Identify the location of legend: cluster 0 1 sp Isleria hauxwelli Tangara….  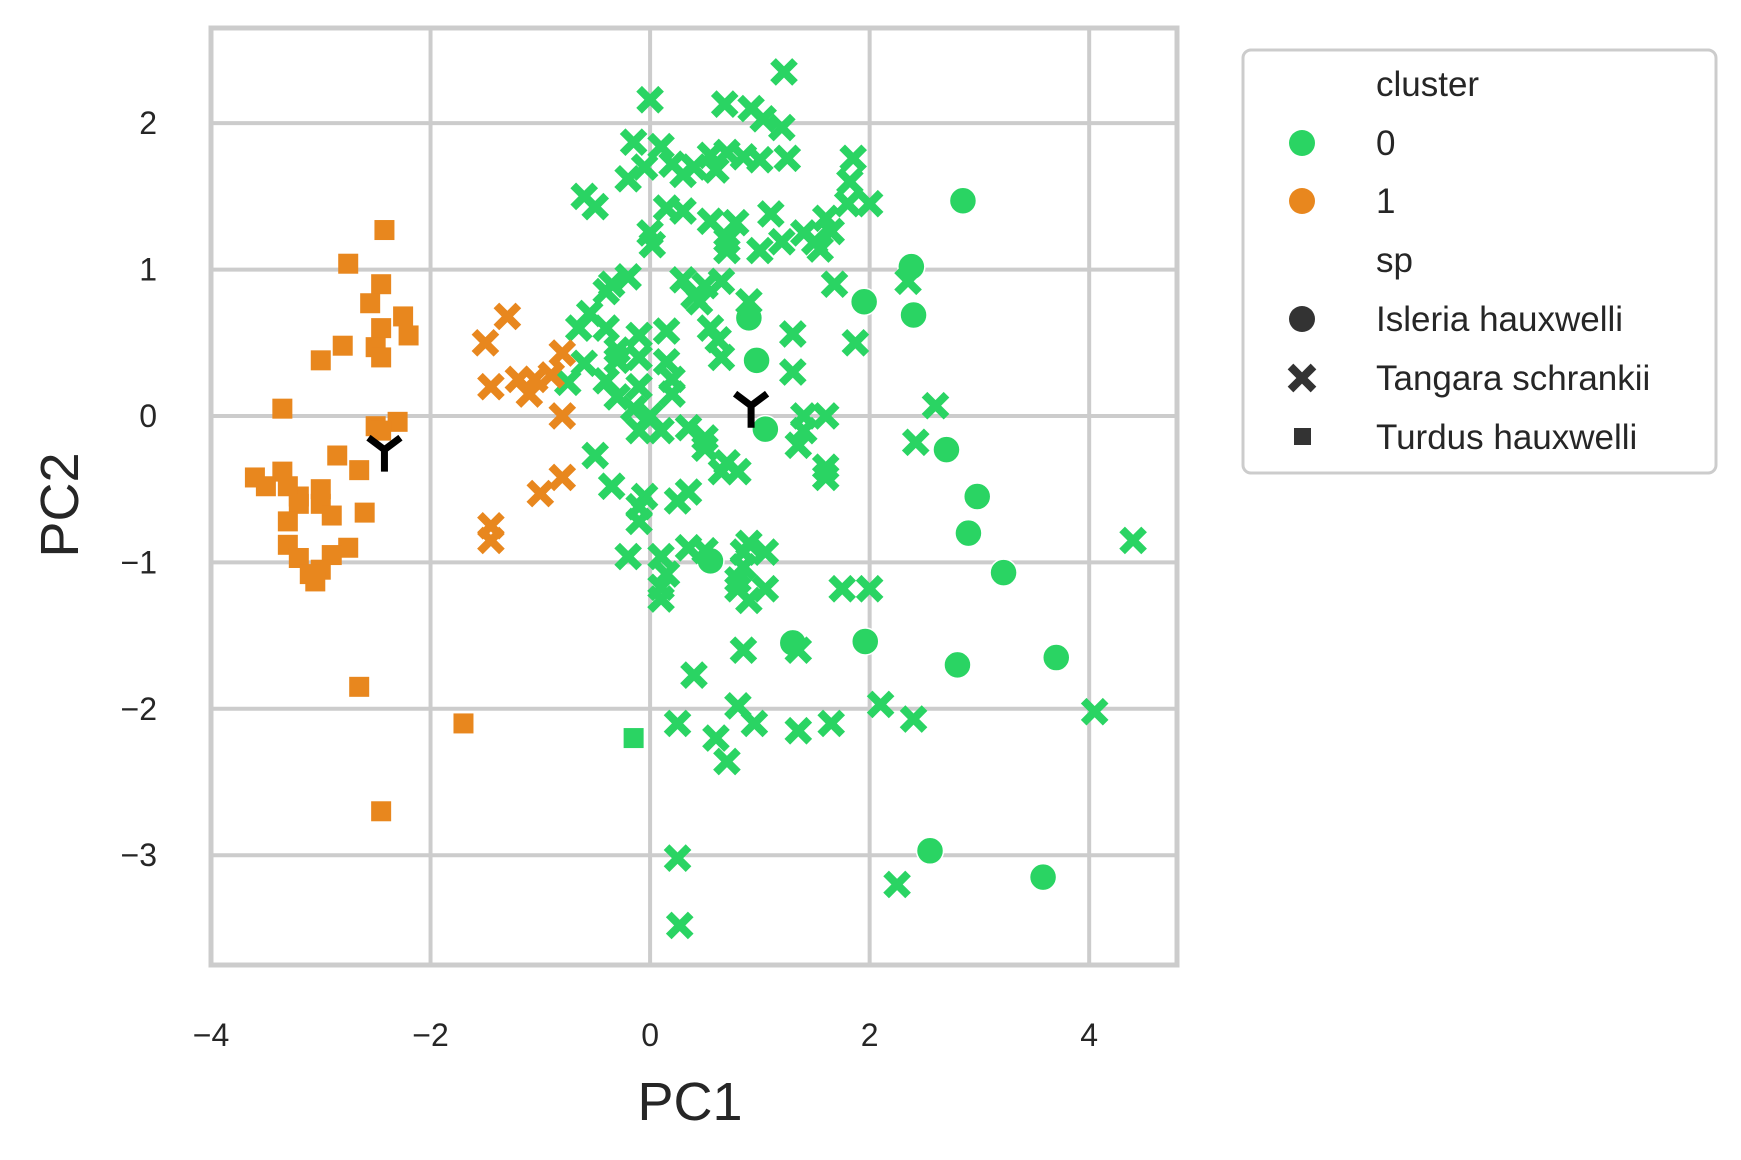
(1479, 261).